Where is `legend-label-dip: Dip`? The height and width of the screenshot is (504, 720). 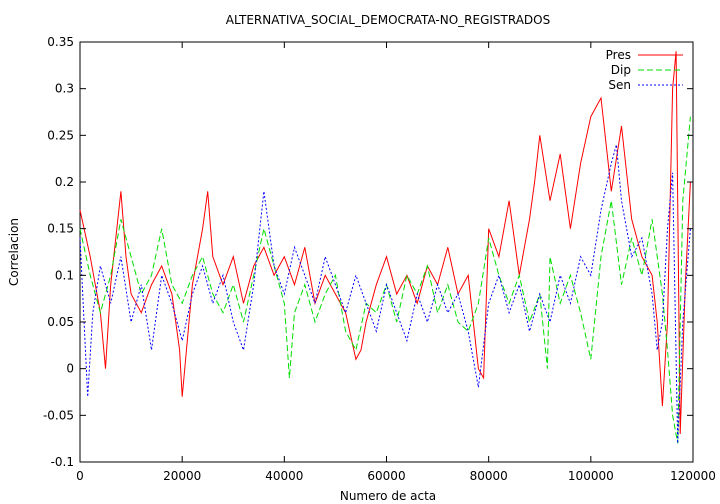 legend-label-dip: Dip is located at coordinates (621, 70).